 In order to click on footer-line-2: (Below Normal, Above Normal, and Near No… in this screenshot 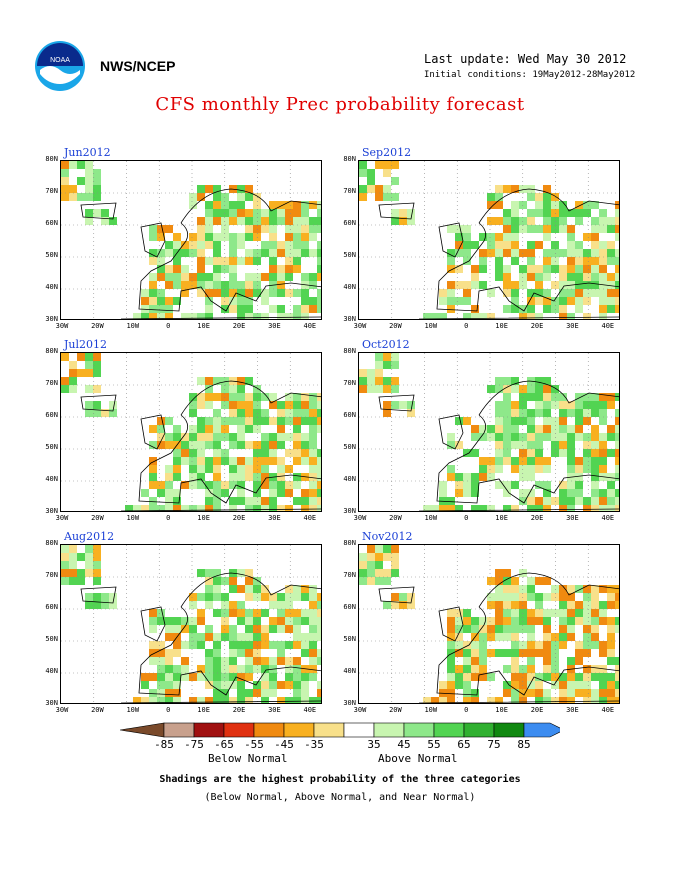, I will do `click(340, 797)`.